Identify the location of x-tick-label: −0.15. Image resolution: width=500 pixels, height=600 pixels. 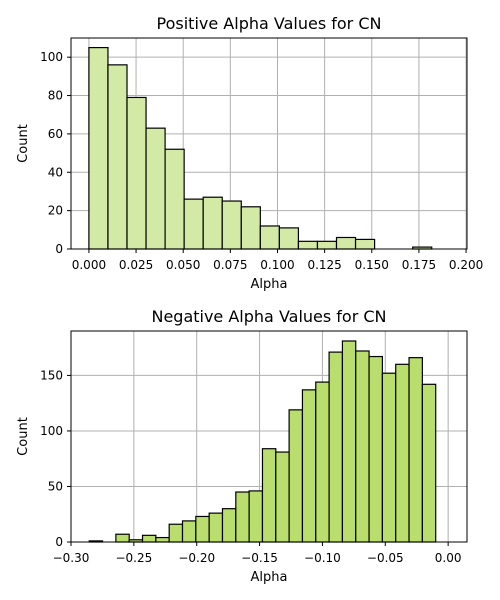
(259, 558).